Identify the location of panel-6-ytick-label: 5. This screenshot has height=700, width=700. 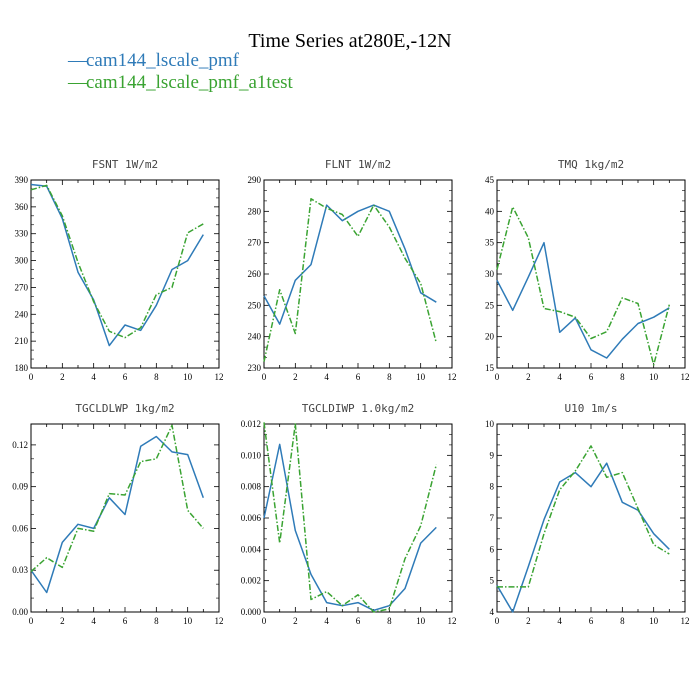
(492, 581).